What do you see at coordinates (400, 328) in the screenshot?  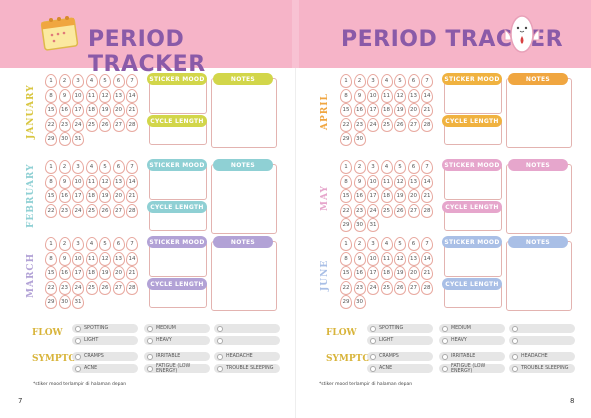 I see `flow-option: SPOTTING` at bounding box center [400, 328].